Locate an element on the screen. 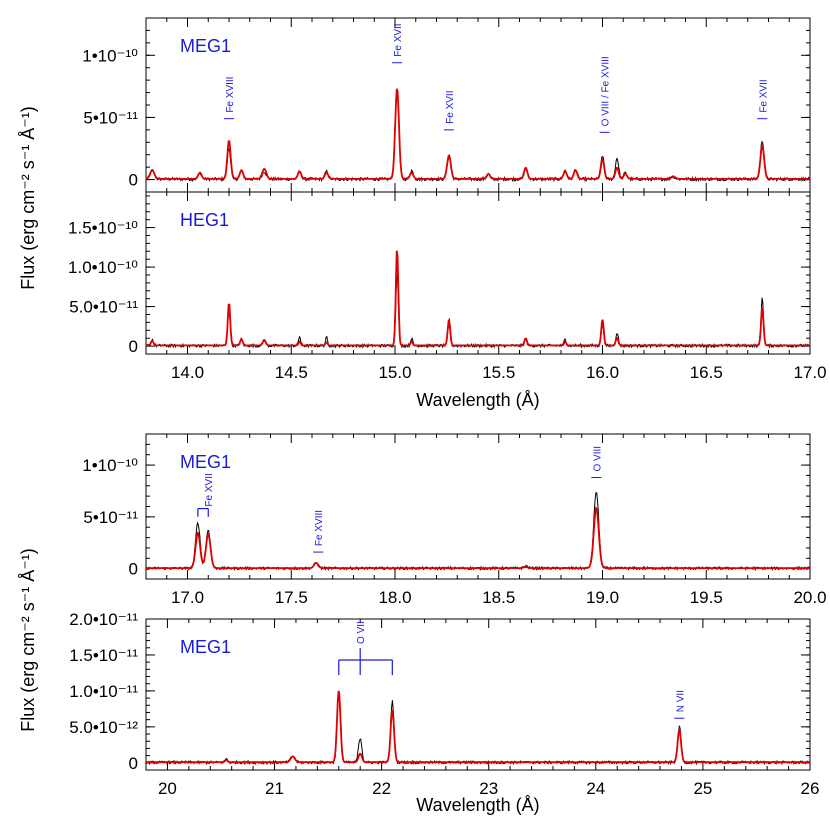  x-tick-label: 19.0 is located at coordinates (602, 597).